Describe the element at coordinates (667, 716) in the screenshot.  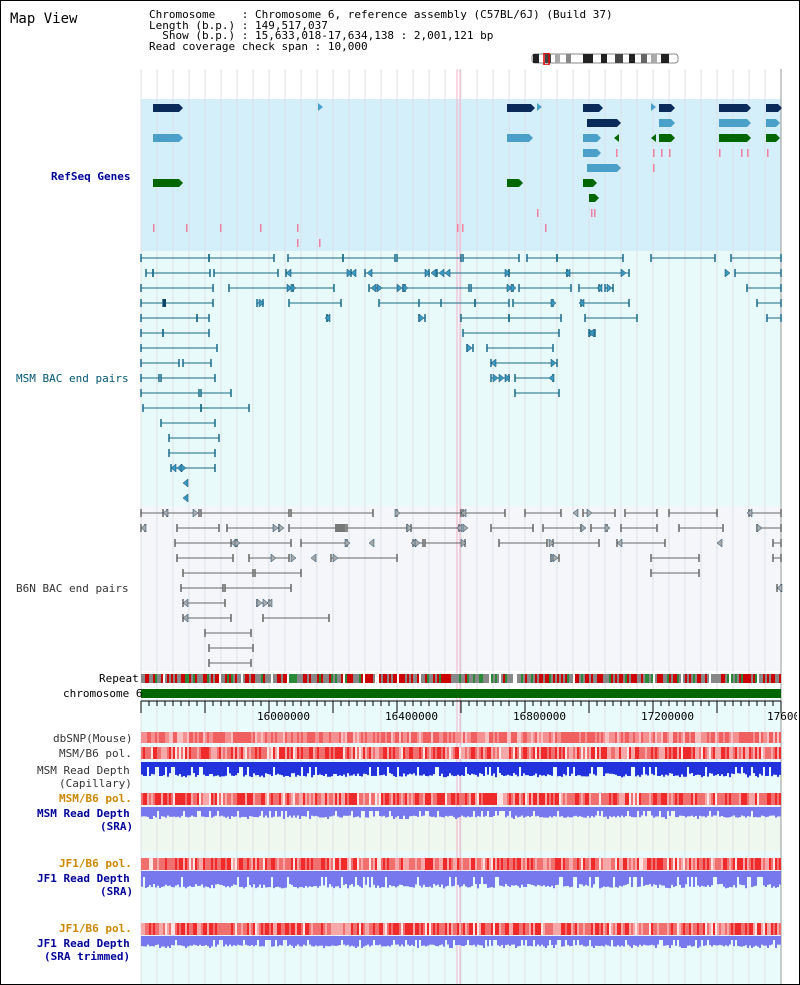
I see `axis-tick-label: 17200000` at that location.